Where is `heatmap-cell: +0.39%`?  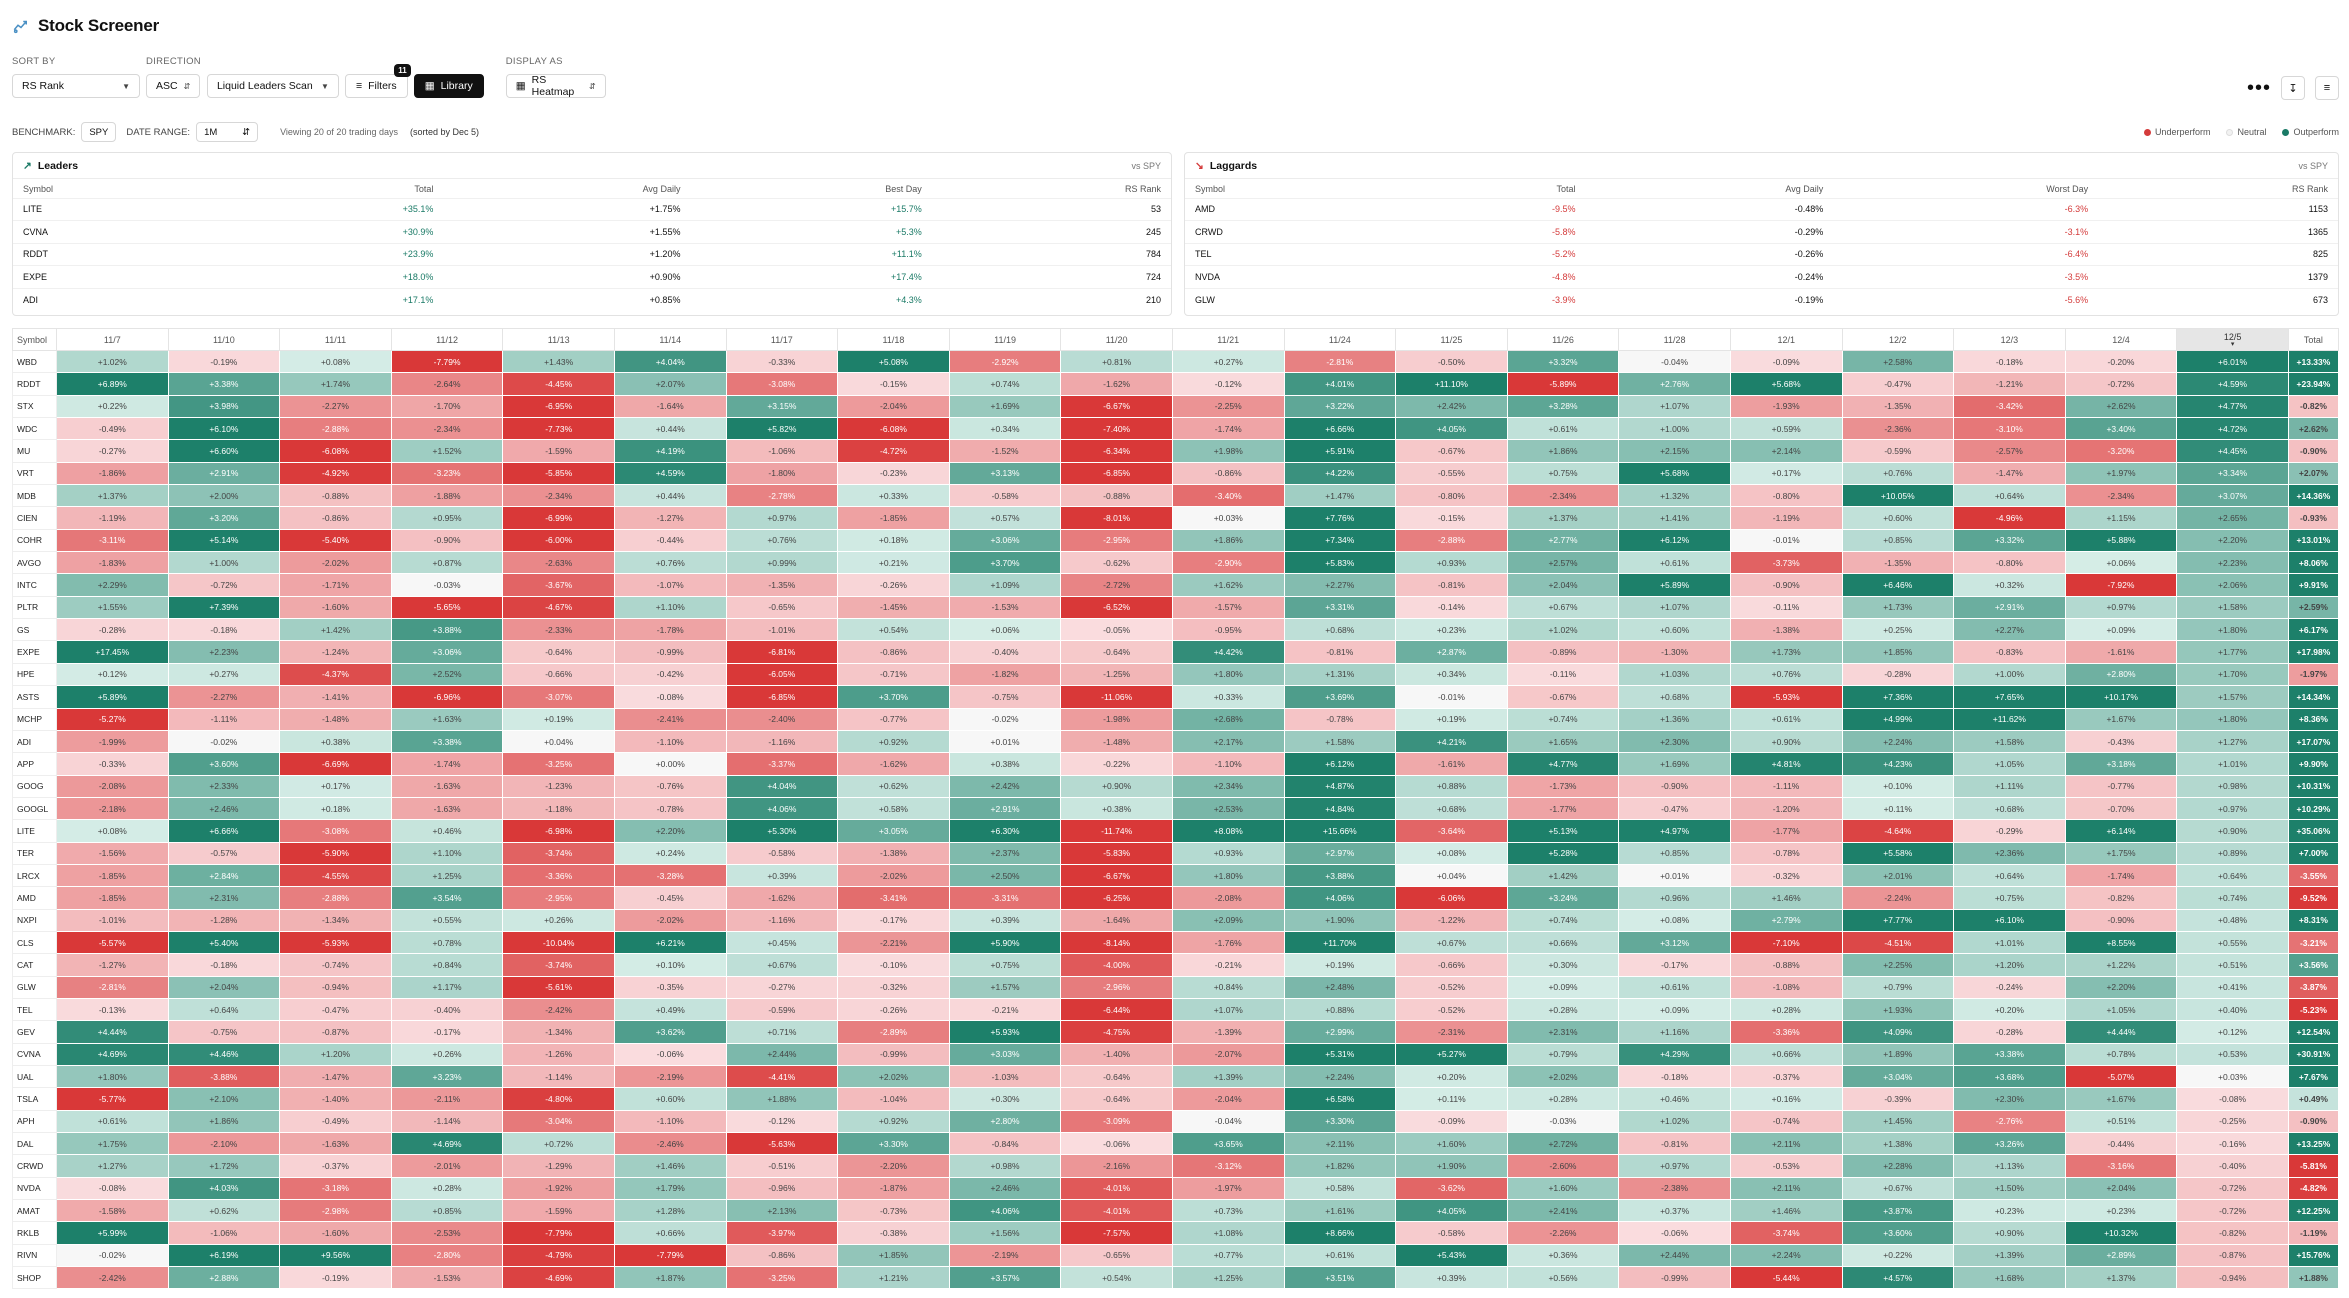 heatmap-cell: +0.39% is located at coordinates (1005, 920).